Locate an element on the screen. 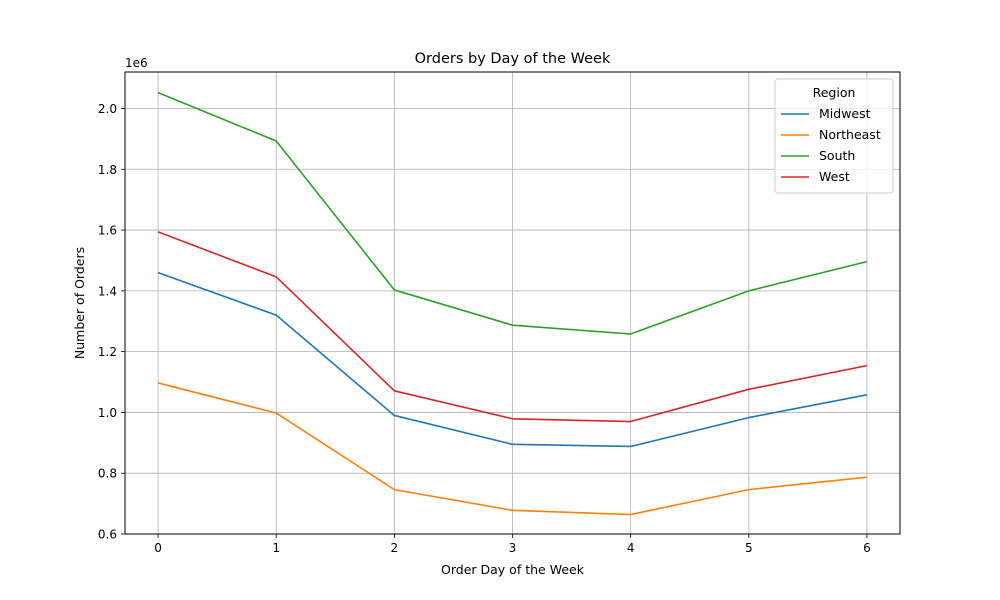 The image size is (1000, 600). legend: Region Midwest Northeast South West is located at coordinates (834, 136).